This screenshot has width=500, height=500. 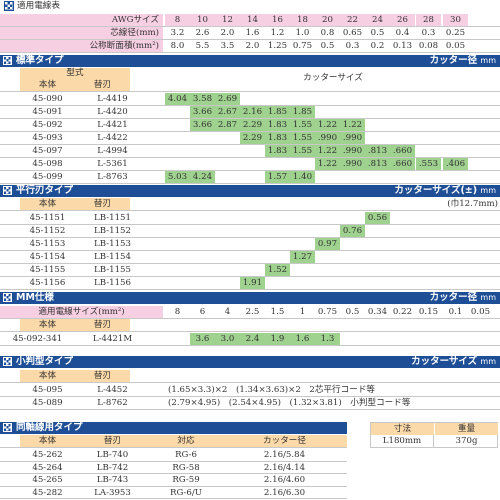 What do you see at coordinates (327, 244) in the screenshot?
I see `flat-cutter-cell: 0.97` at bounding box center [327, 244].